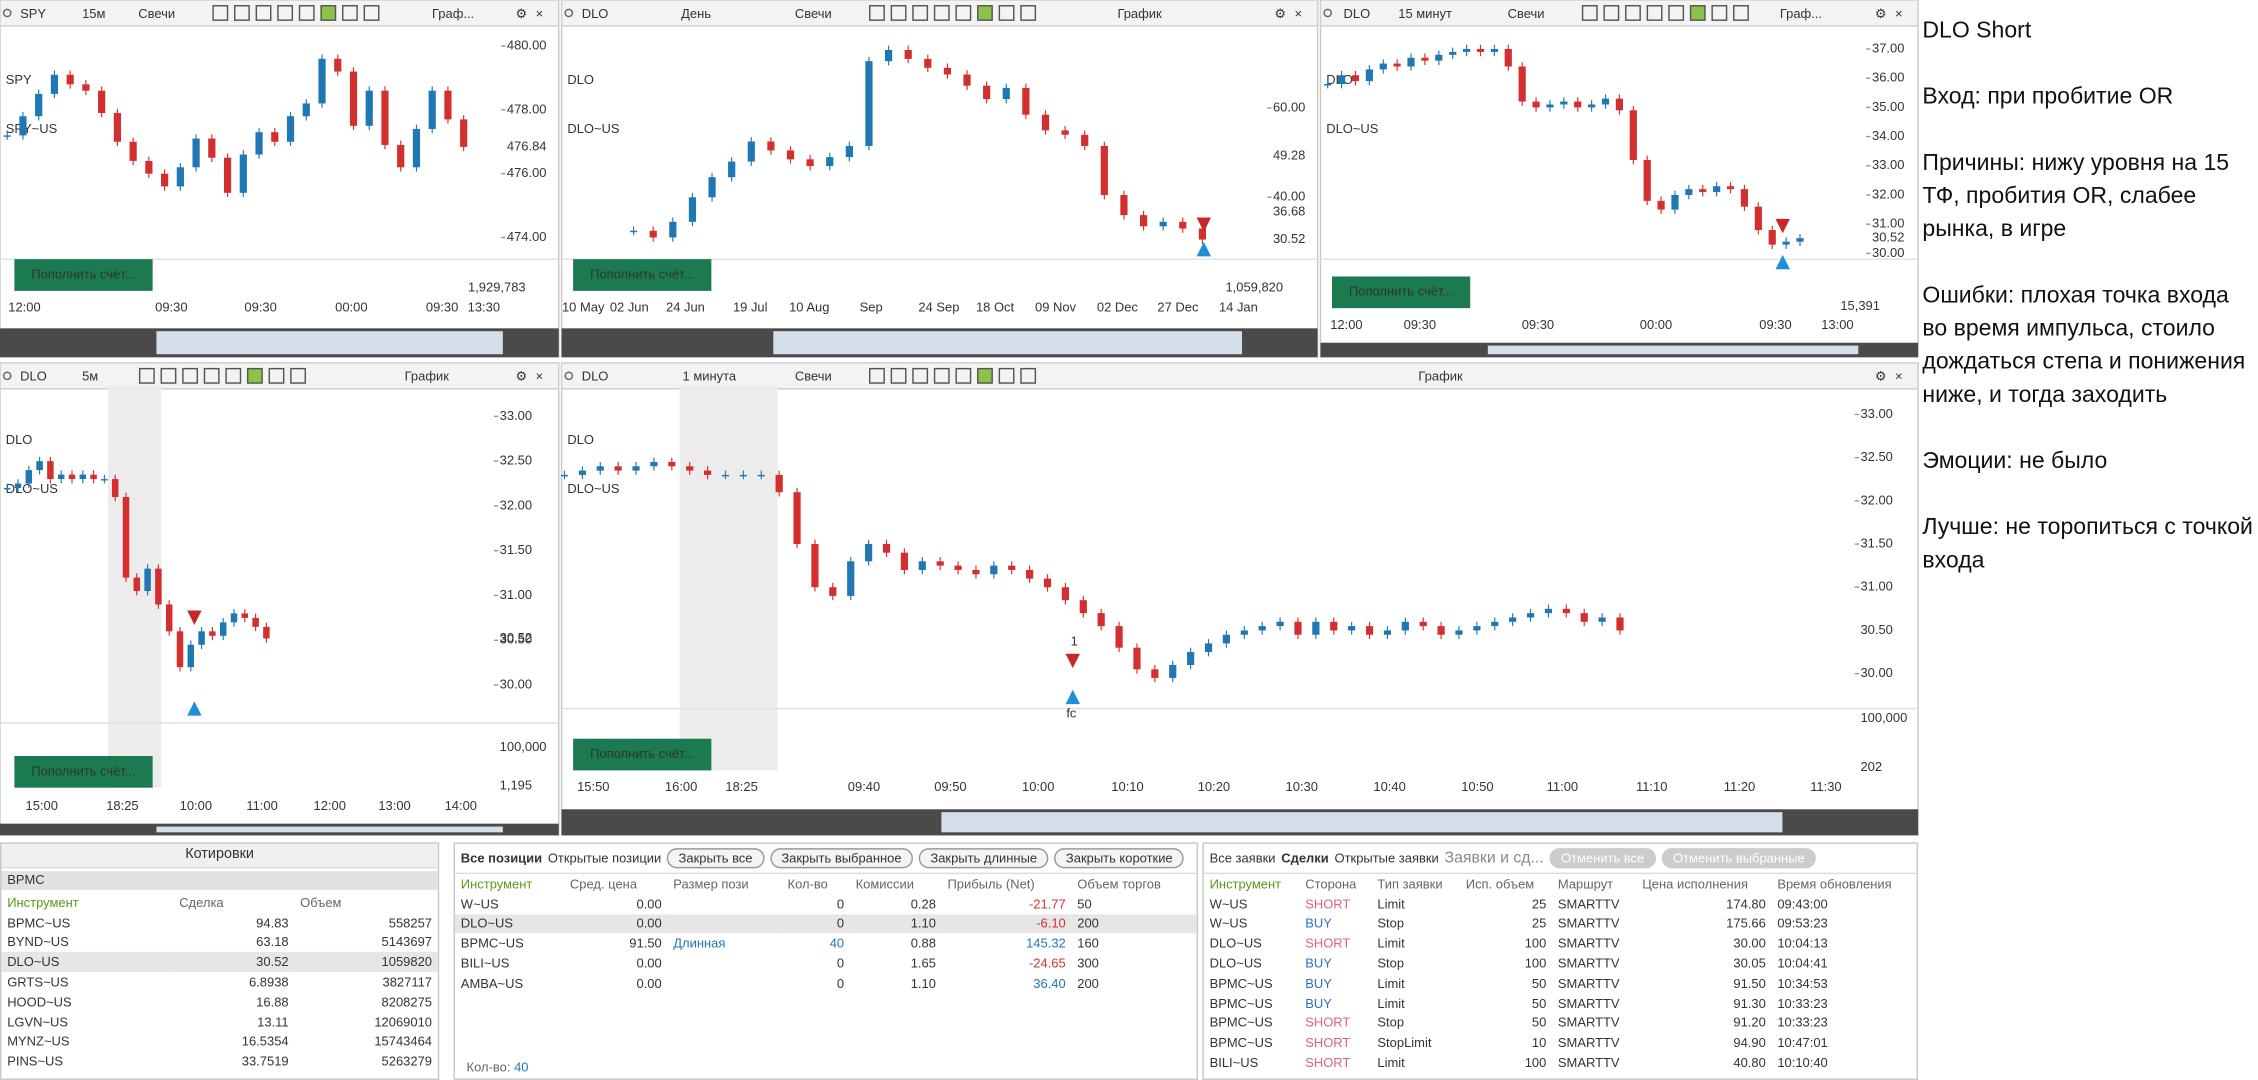  I want to click on table-row: PINS~US 33.7519 5263279, so click(219, 1062).